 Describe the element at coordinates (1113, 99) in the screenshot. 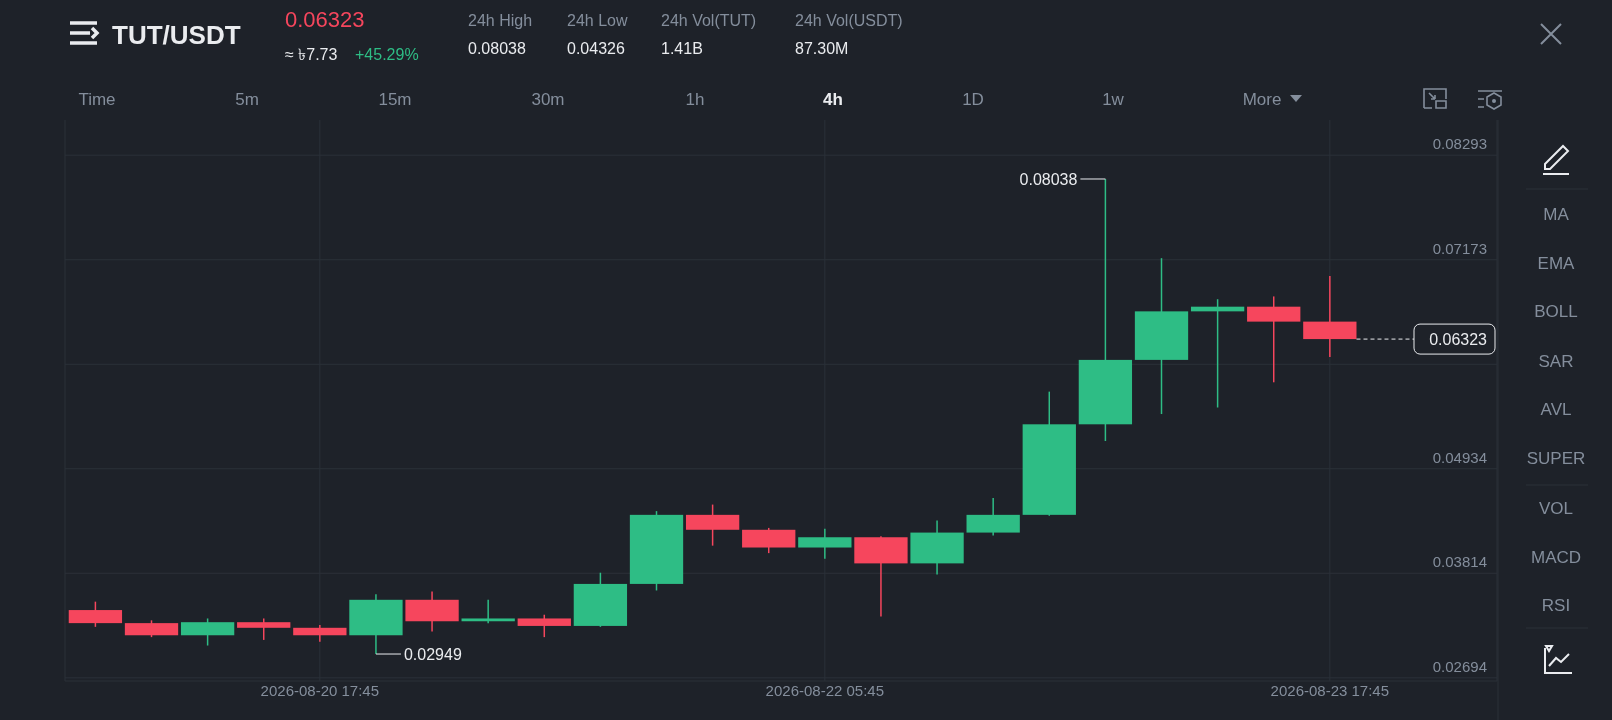

I see `text: 1w` at that location.